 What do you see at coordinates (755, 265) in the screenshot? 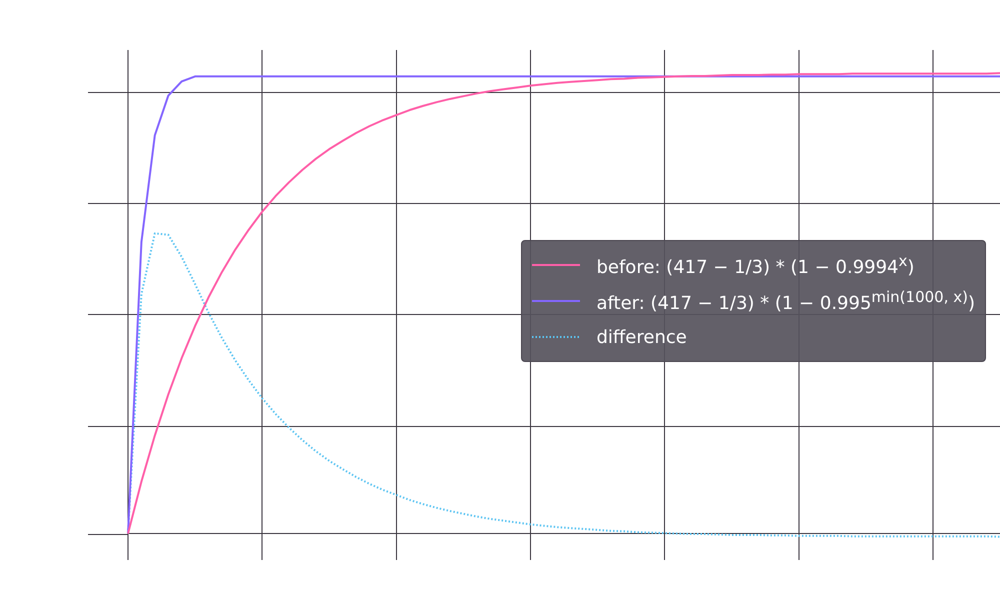
I see `legend-label: before: (417 − 1/3) * (1 − 0.9994$^{x}$)` at bounding box center [755, 265].